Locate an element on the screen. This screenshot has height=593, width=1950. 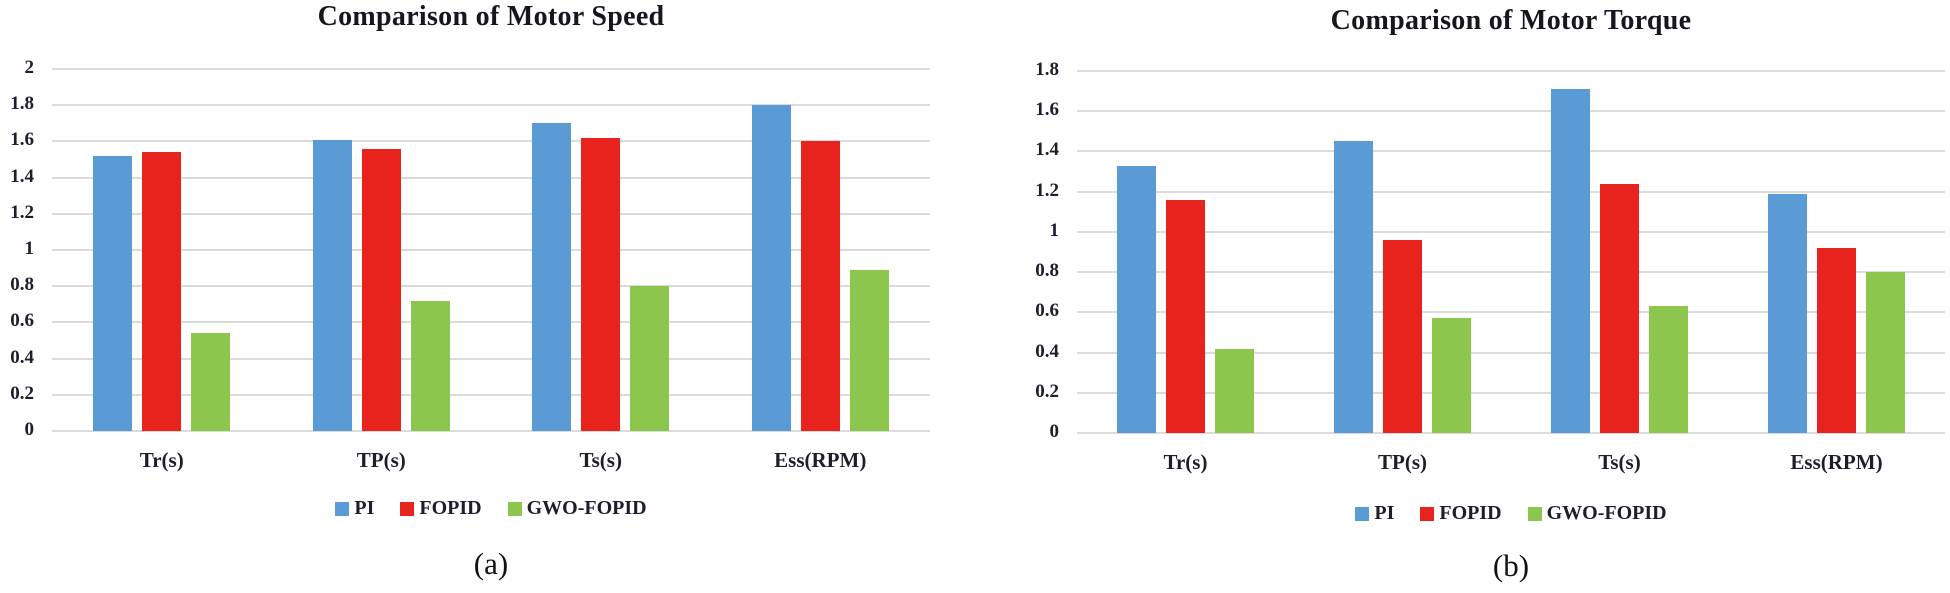
chart-caption: (b) is located at coordinates (1511, 565).